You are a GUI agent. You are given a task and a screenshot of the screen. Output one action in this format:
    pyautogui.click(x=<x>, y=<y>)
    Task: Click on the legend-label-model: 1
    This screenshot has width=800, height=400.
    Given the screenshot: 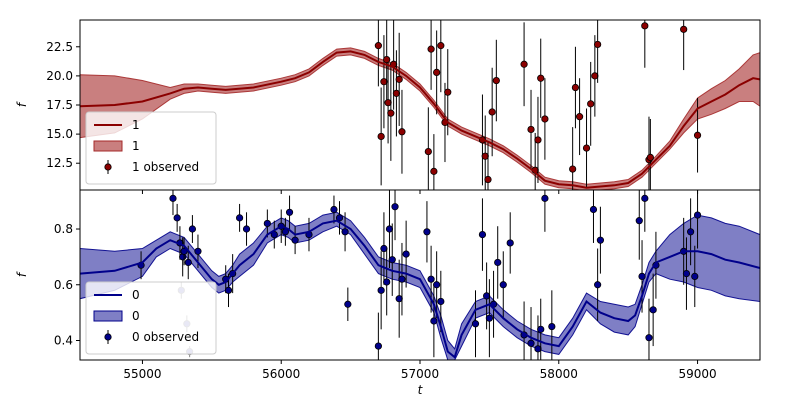 What is the action you would take?
    pyautogui.click(x=136, y=125)
    